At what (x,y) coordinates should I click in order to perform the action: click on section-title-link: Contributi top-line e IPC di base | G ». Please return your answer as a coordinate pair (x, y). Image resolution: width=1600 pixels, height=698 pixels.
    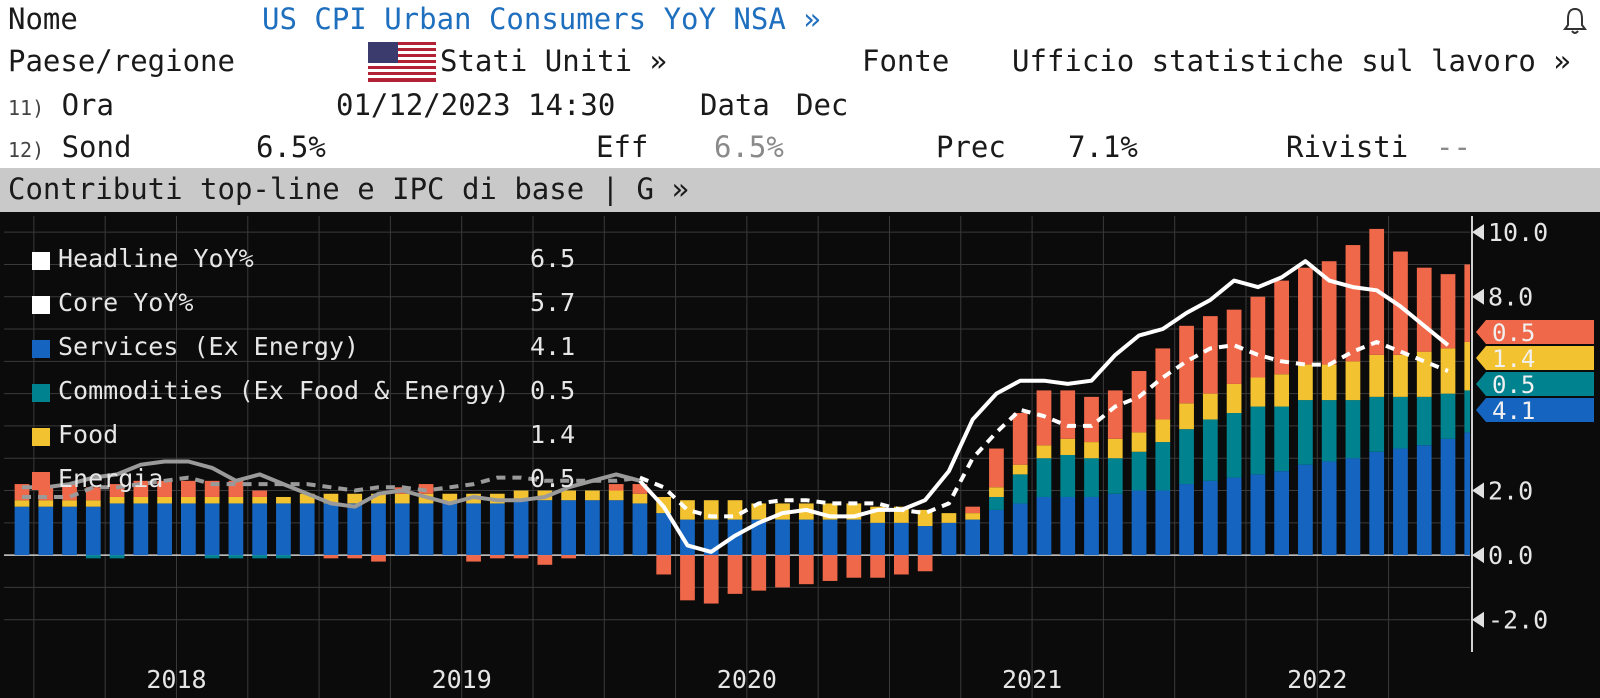
    Looking at the image, I should click on (348, 189).